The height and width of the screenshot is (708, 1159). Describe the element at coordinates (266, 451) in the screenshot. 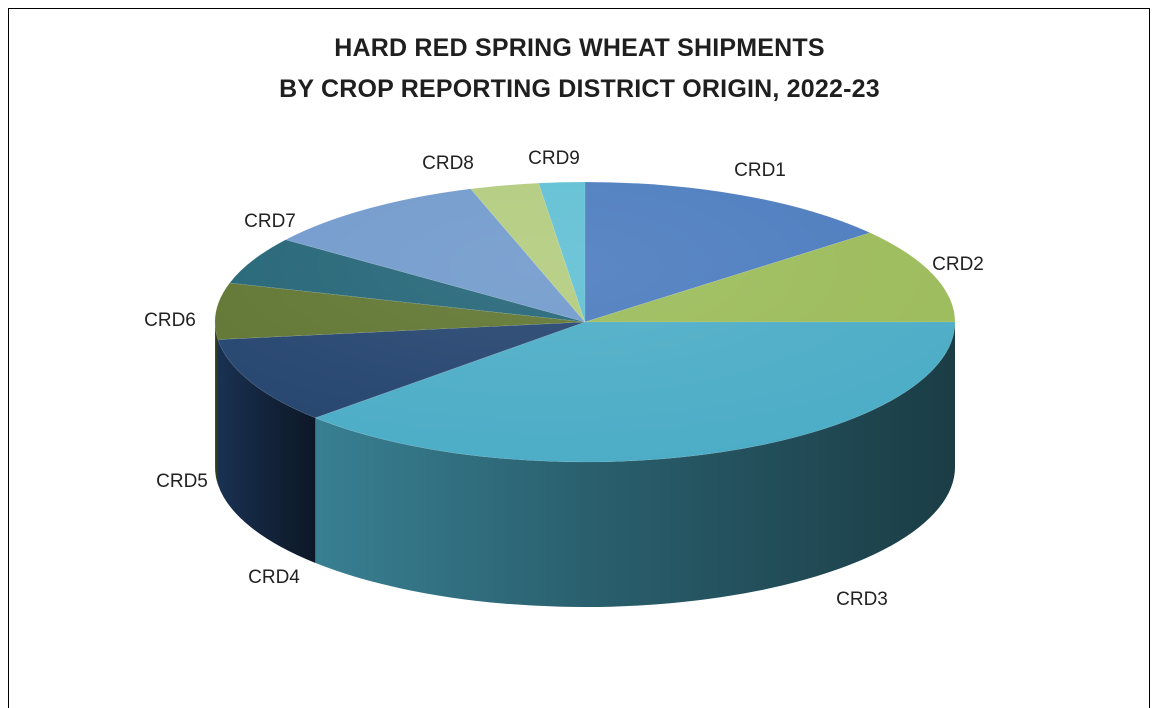

I see `slice-side-shading-crd4` at that location.